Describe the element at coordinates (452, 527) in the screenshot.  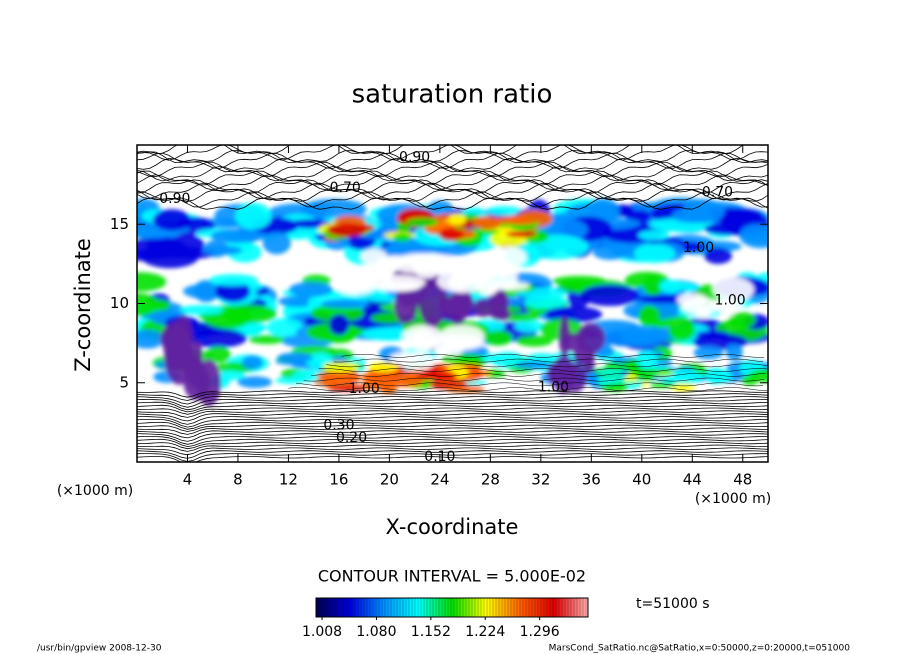
I see `x-axis-label: X-coordinate` at that location.